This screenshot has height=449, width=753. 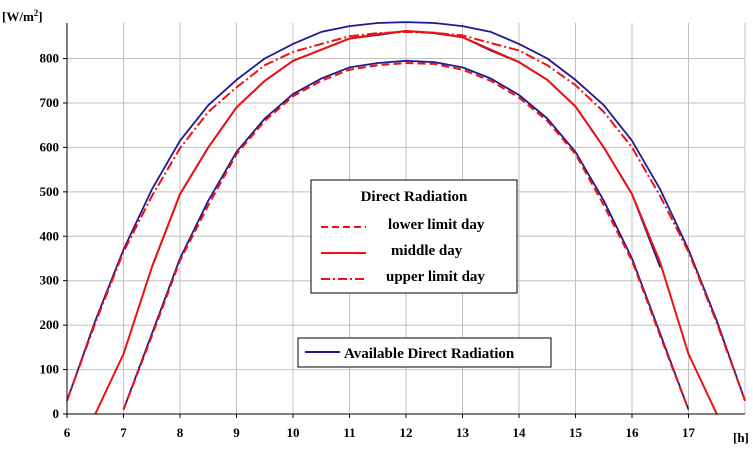 I want to click on y-tick-label: 600, so click(x=50, y=146).